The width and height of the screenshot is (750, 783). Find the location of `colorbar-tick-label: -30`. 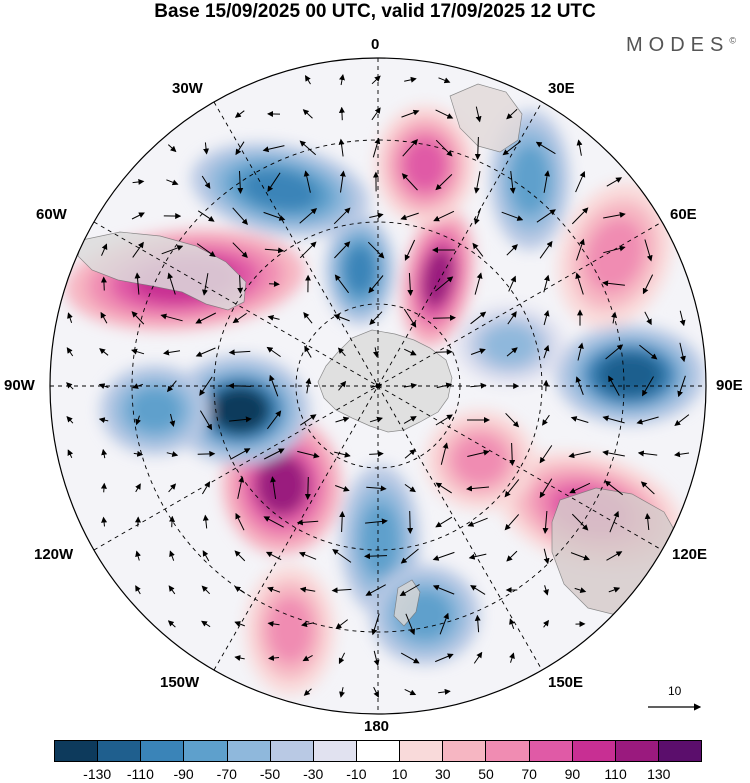

colorbar-tick-label: -30 is located at coordinates (313, 774).